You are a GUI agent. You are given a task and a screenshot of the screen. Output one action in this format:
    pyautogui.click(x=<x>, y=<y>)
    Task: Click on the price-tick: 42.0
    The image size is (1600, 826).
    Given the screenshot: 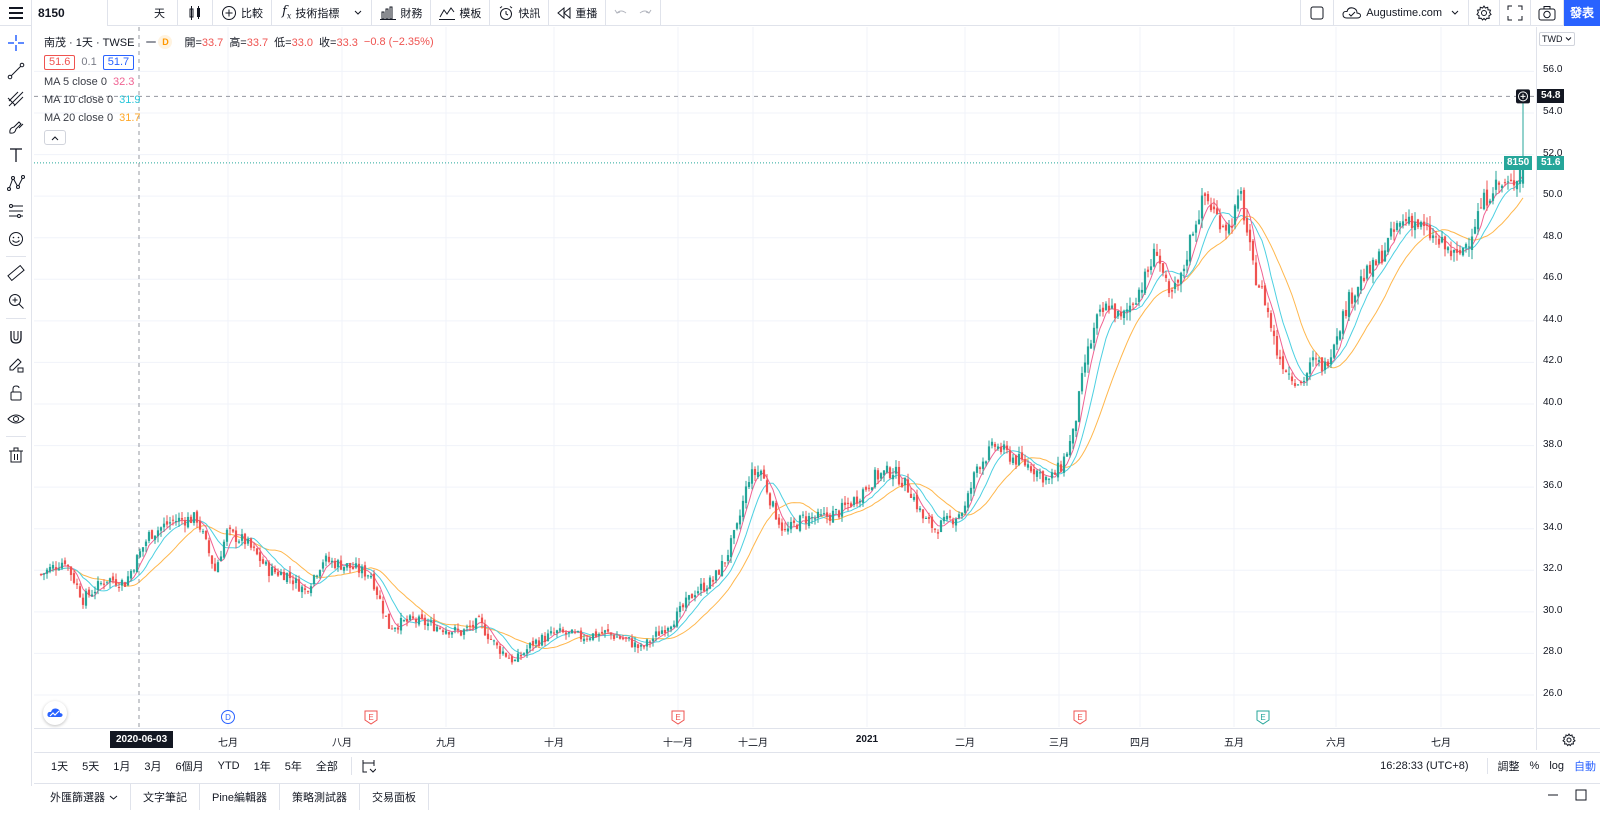 What is the action you would take?
    pyautogui.click(x=1553, y=361)
    